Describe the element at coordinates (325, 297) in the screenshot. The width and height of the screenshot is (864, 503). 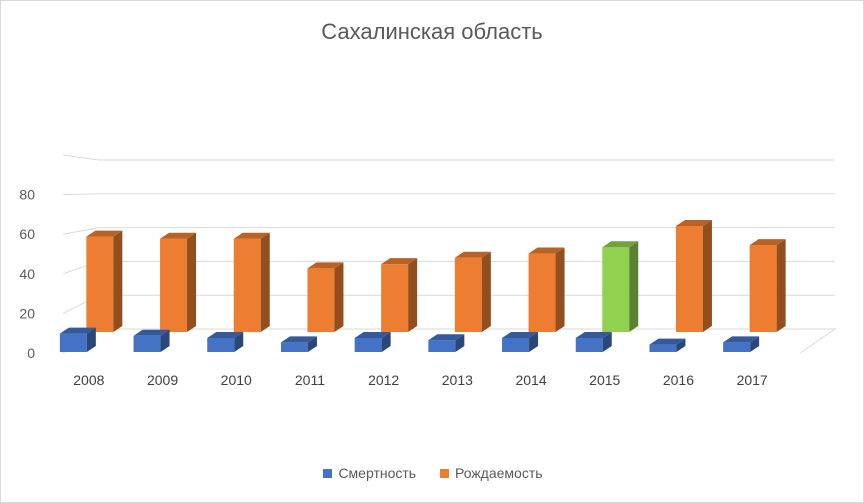
I see `bar-births-2011` at that location.